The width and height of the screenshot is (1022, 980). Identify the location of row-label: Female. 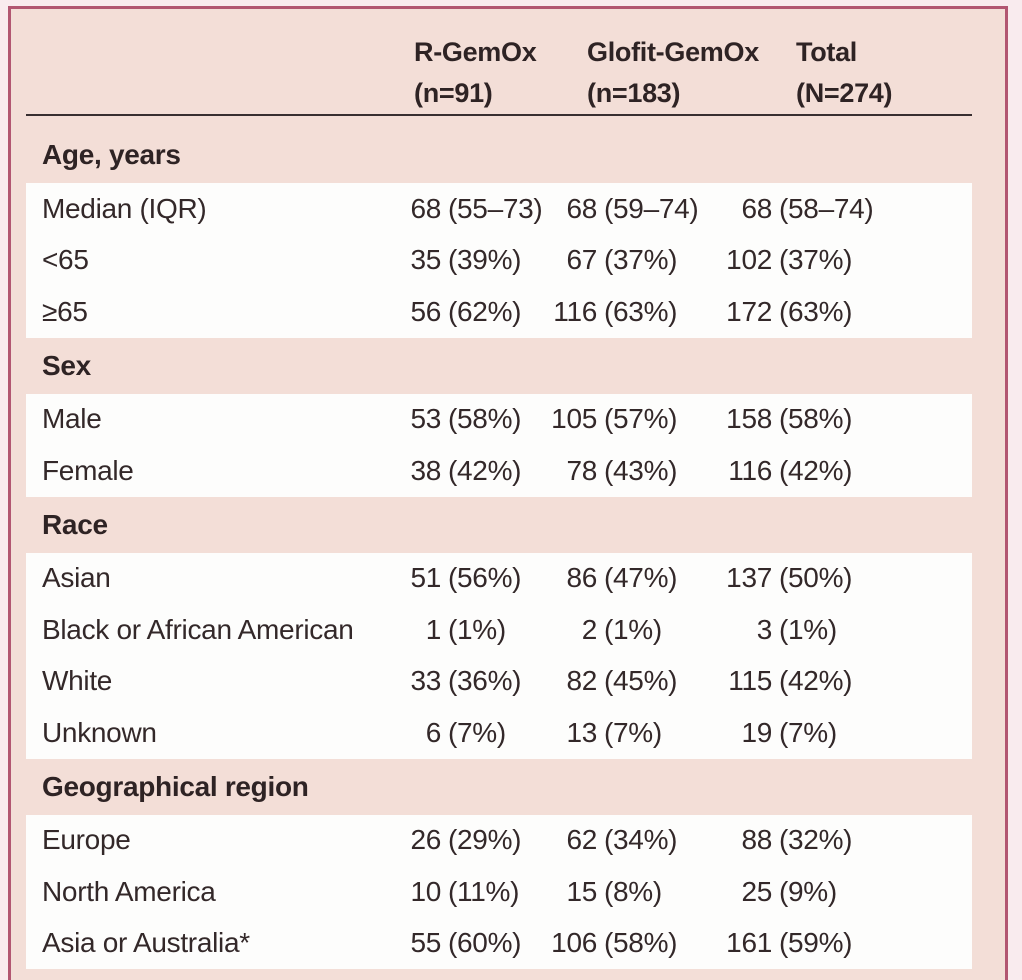
(88, 470).